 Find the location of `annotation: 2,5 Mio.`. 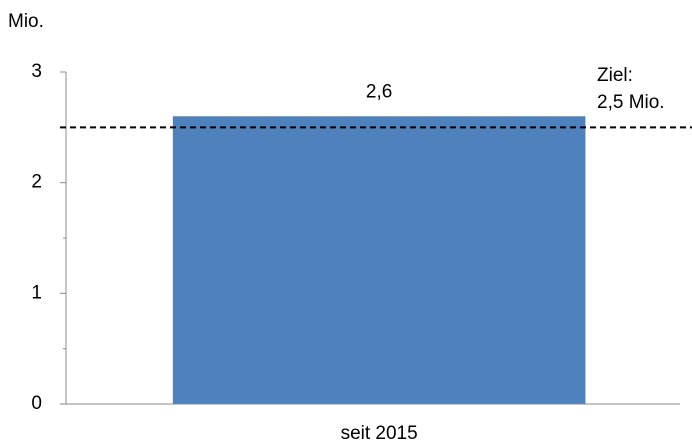

annotation: 2,5 Mio. is located at coordinates (631, 102).